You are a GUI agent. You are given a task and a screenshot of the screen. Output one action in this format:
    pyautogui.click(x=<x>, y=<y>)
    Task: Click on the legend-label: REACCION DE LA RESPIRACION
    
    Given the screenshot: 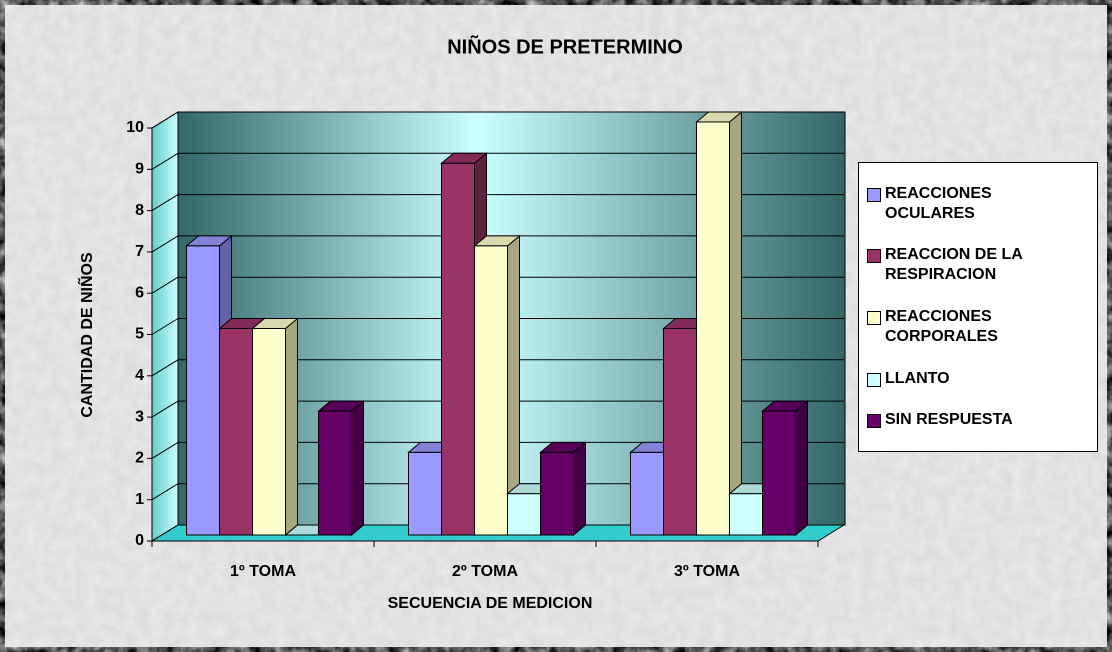 What is the action you would take?
    pyautogui.click(x=954, y=265)
    